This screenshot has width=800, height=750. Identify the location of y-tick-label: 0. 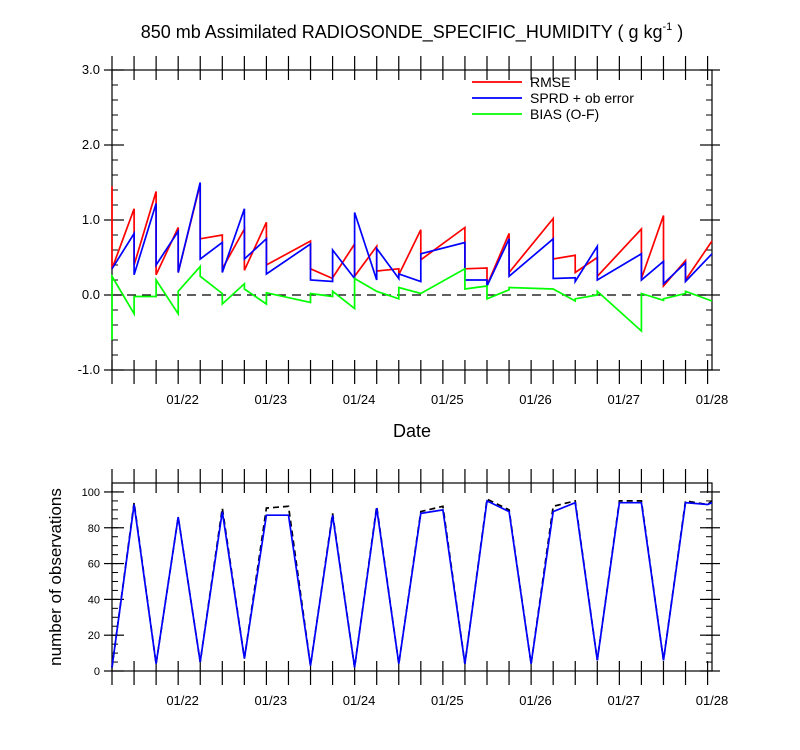
(97, 672).